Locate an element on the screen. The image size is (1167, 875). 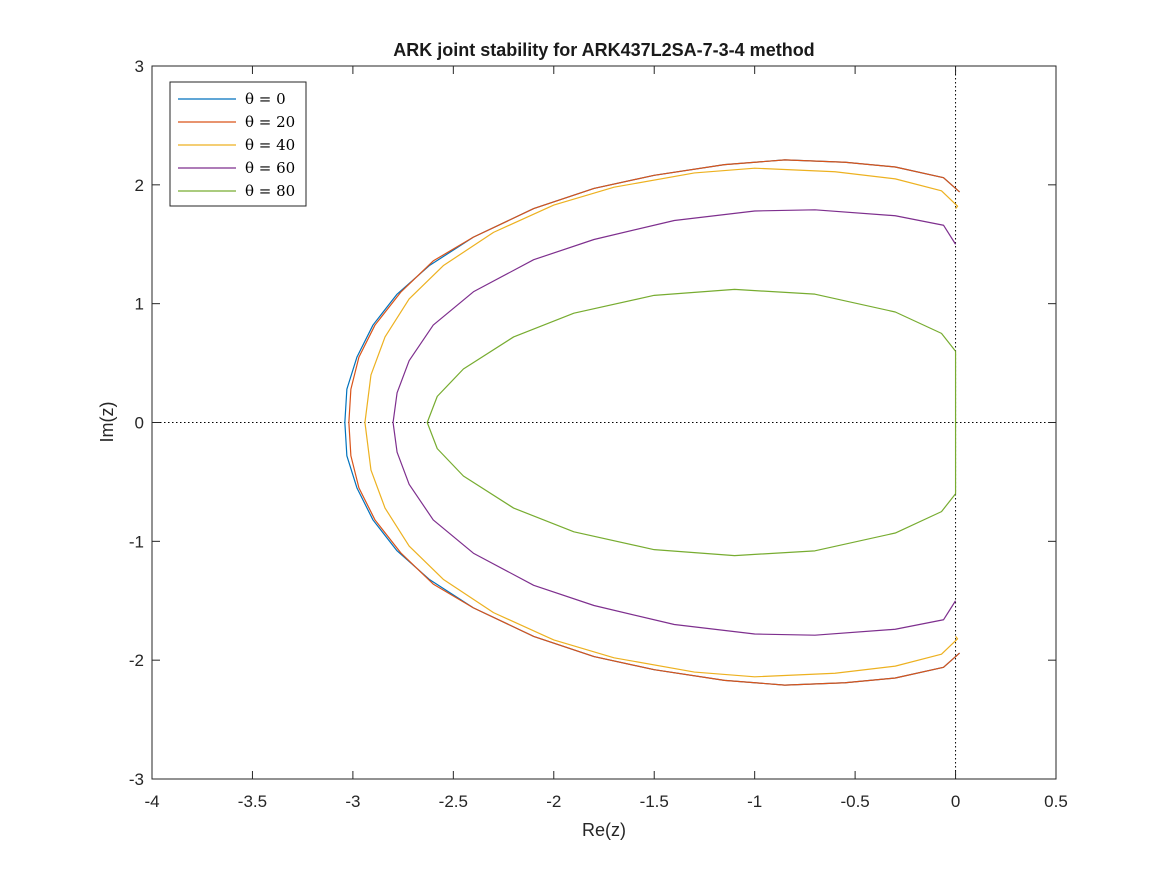
x-tick-label: 0 is located at coordinates (955, 801).